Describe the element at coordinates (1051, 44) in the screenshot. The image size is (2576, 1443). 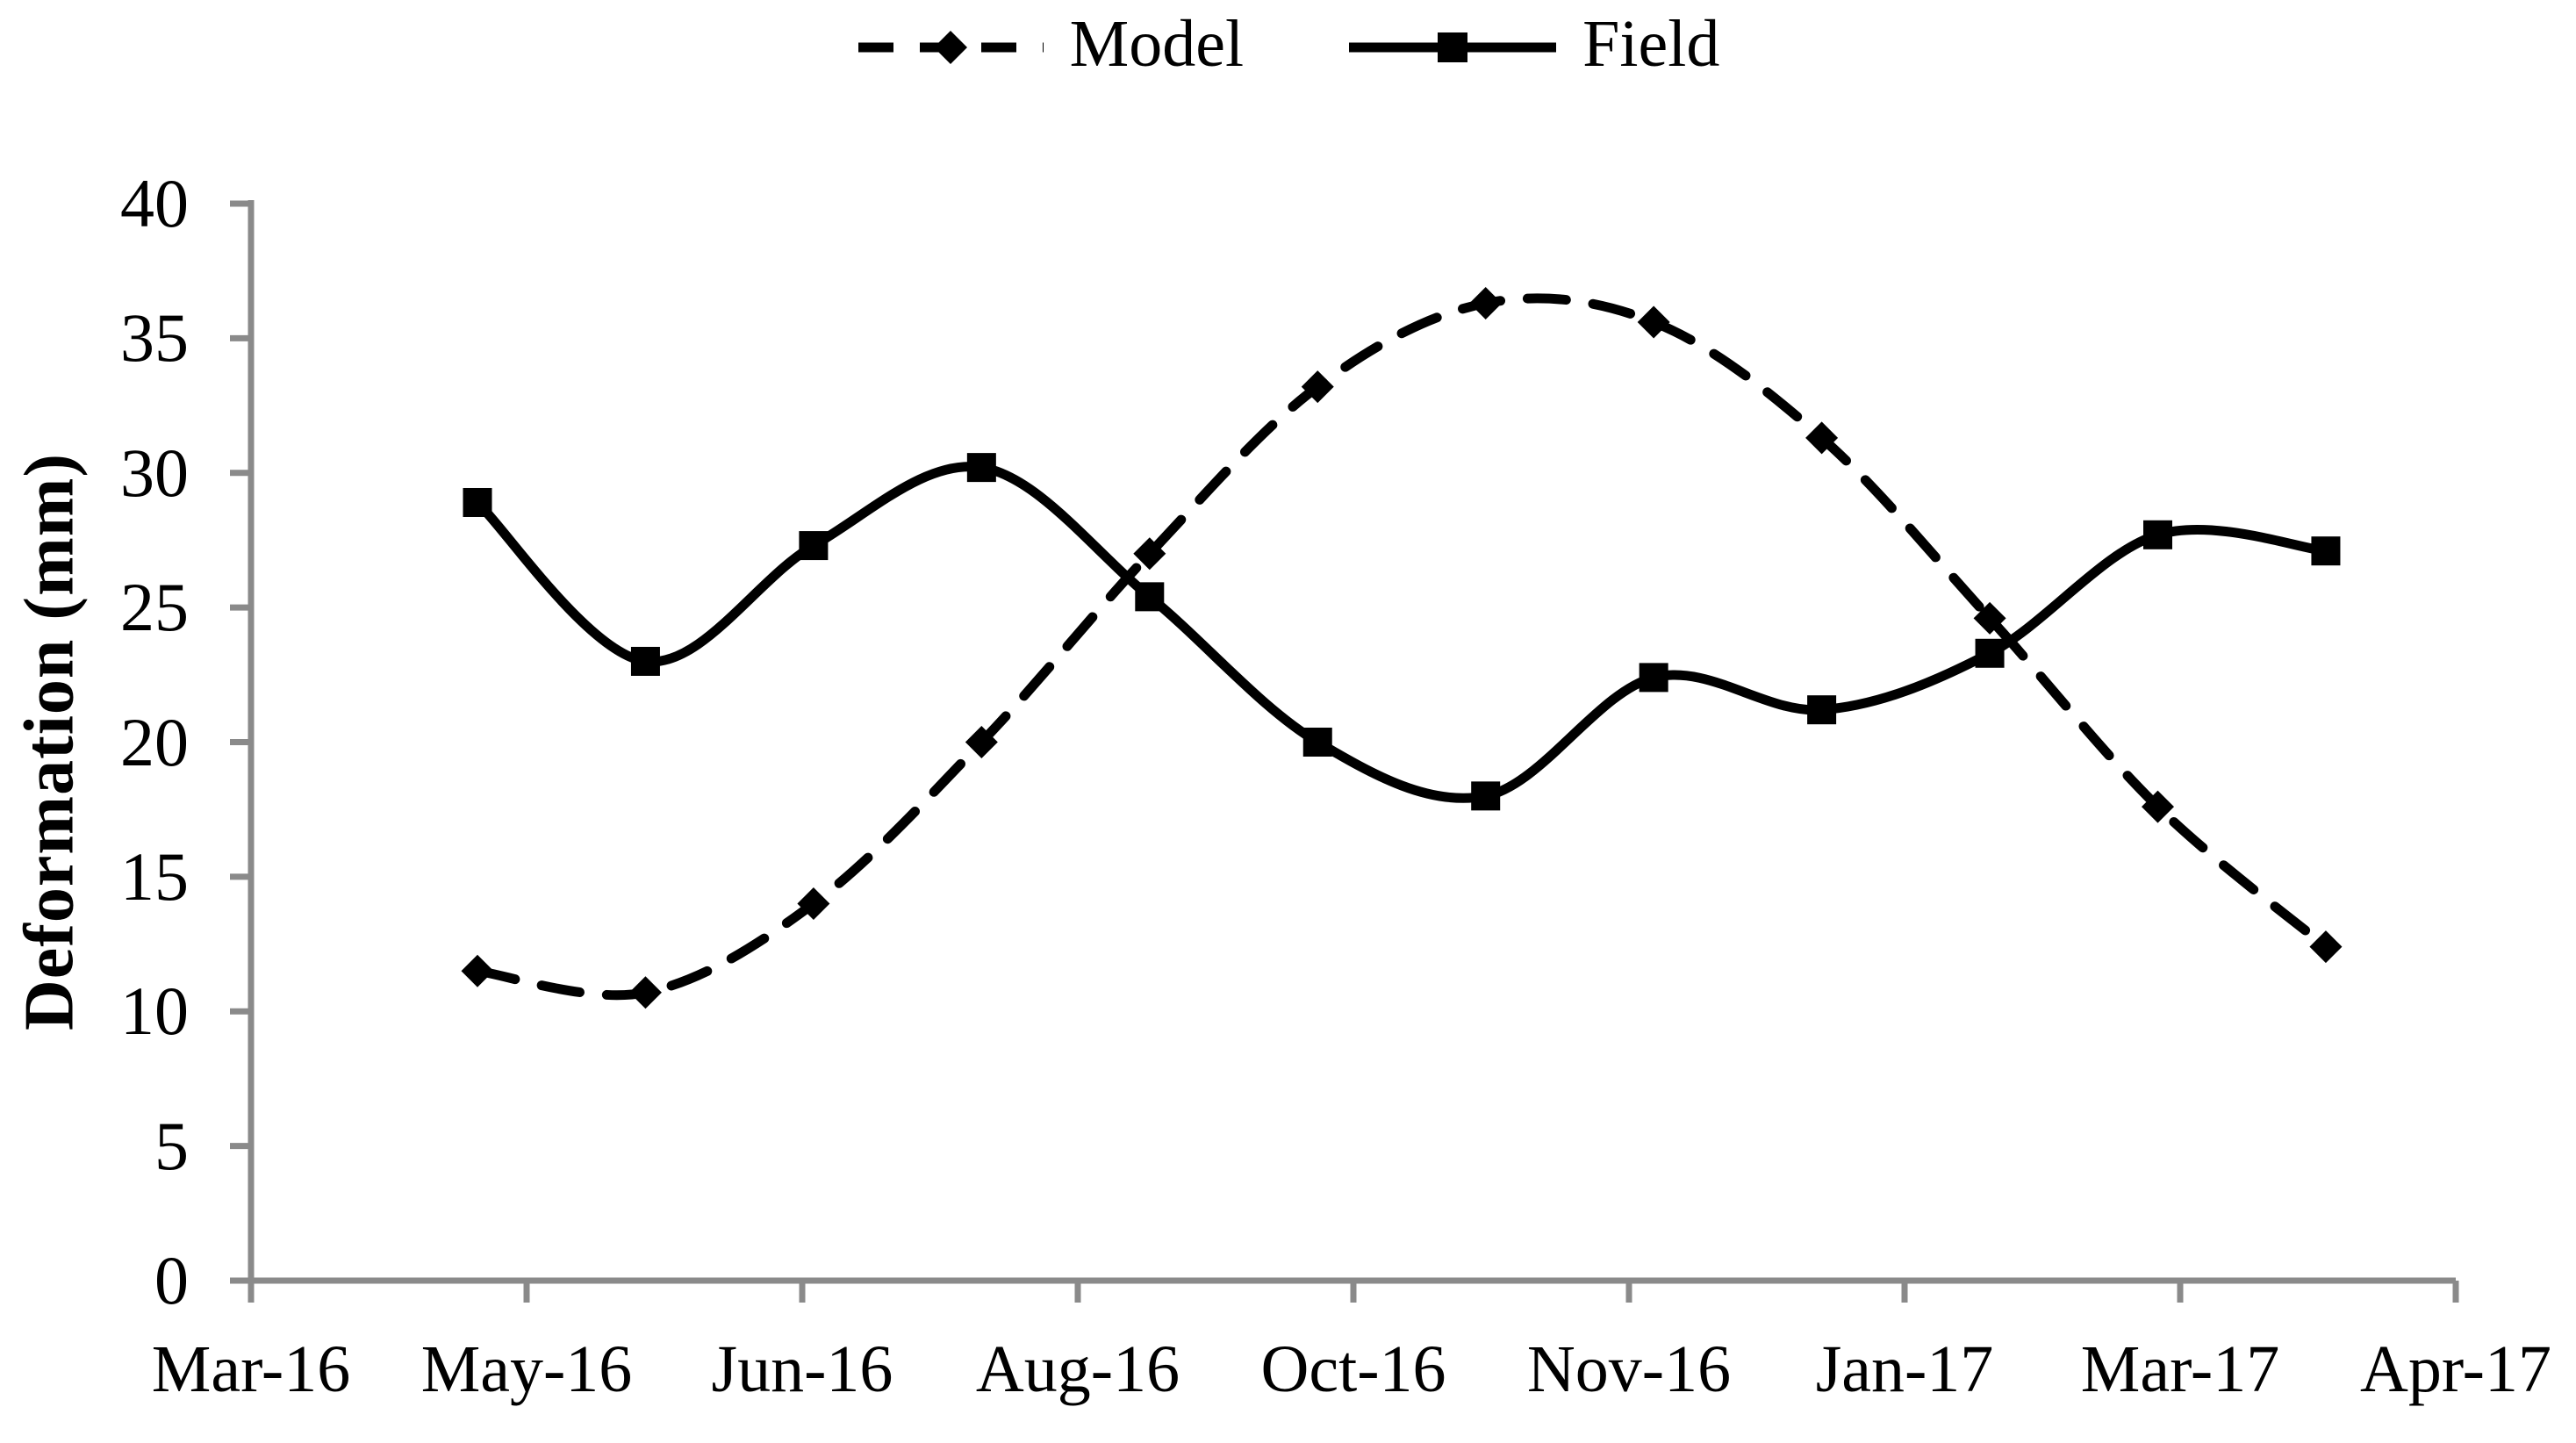
I see `legend-item-model: Model` at that location.